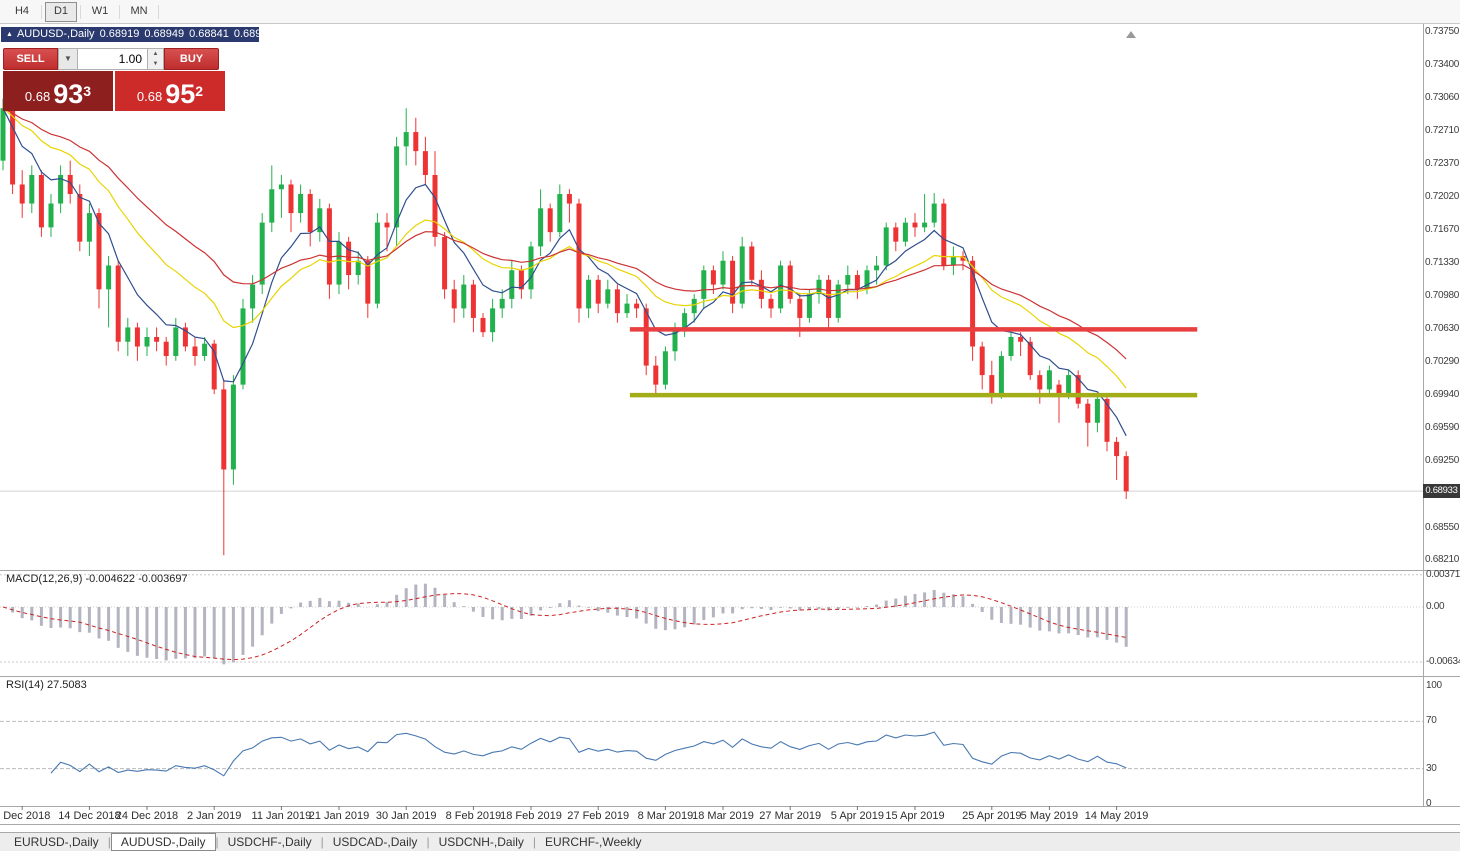 Image resolution: width=1460 pixels, height=851 pixels. What do you see at coordinates (1442, 31) in the screenshot?
I see `price-axis-label: 0.73750` at bounding box center [1442, 31].